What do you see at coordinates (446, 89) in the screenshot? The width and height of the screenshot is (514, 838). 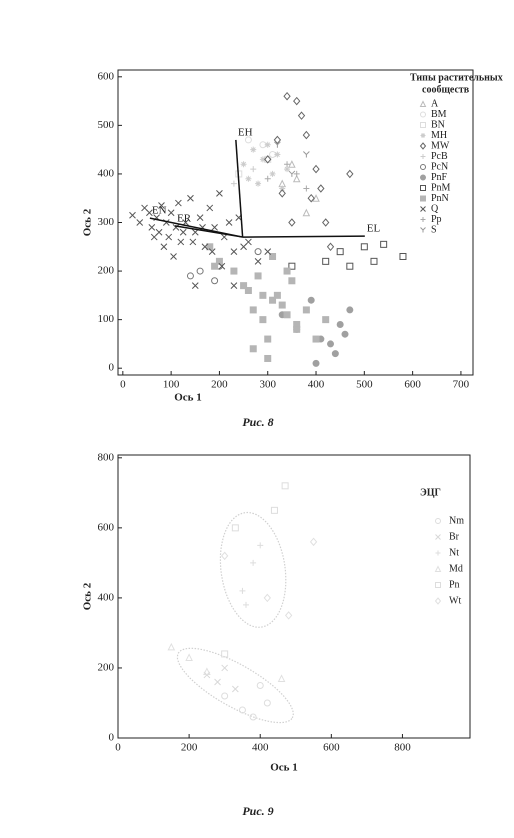 I see `legend-title: сообществ` at bounding box center [446, 89].